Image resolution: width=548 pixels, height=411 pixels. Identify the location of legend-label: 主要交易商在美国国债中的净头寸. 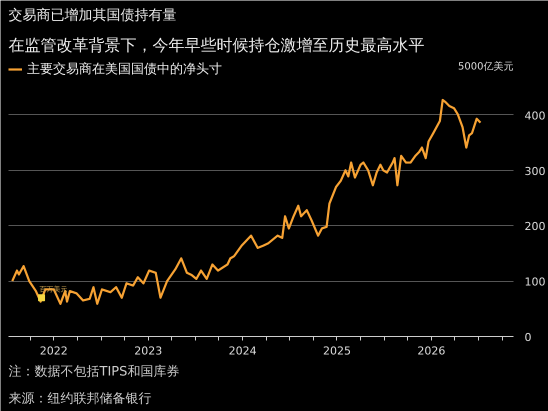
(124, 69).